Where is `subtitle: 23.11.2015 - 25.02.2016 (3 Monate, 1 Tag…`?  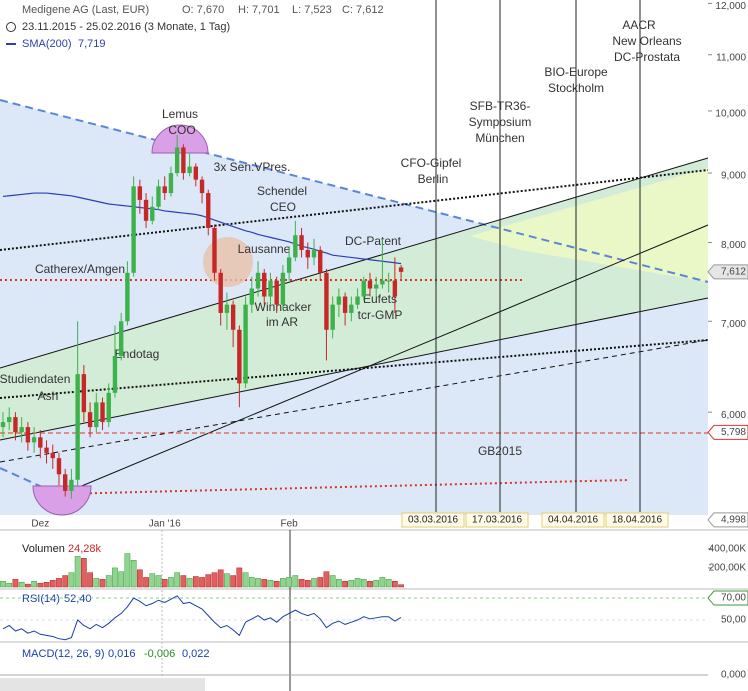 subtitle: 23.11.2015 - 25.02.2016 (3 Monate, 1 Tag… is located at coordinates (126, 27).